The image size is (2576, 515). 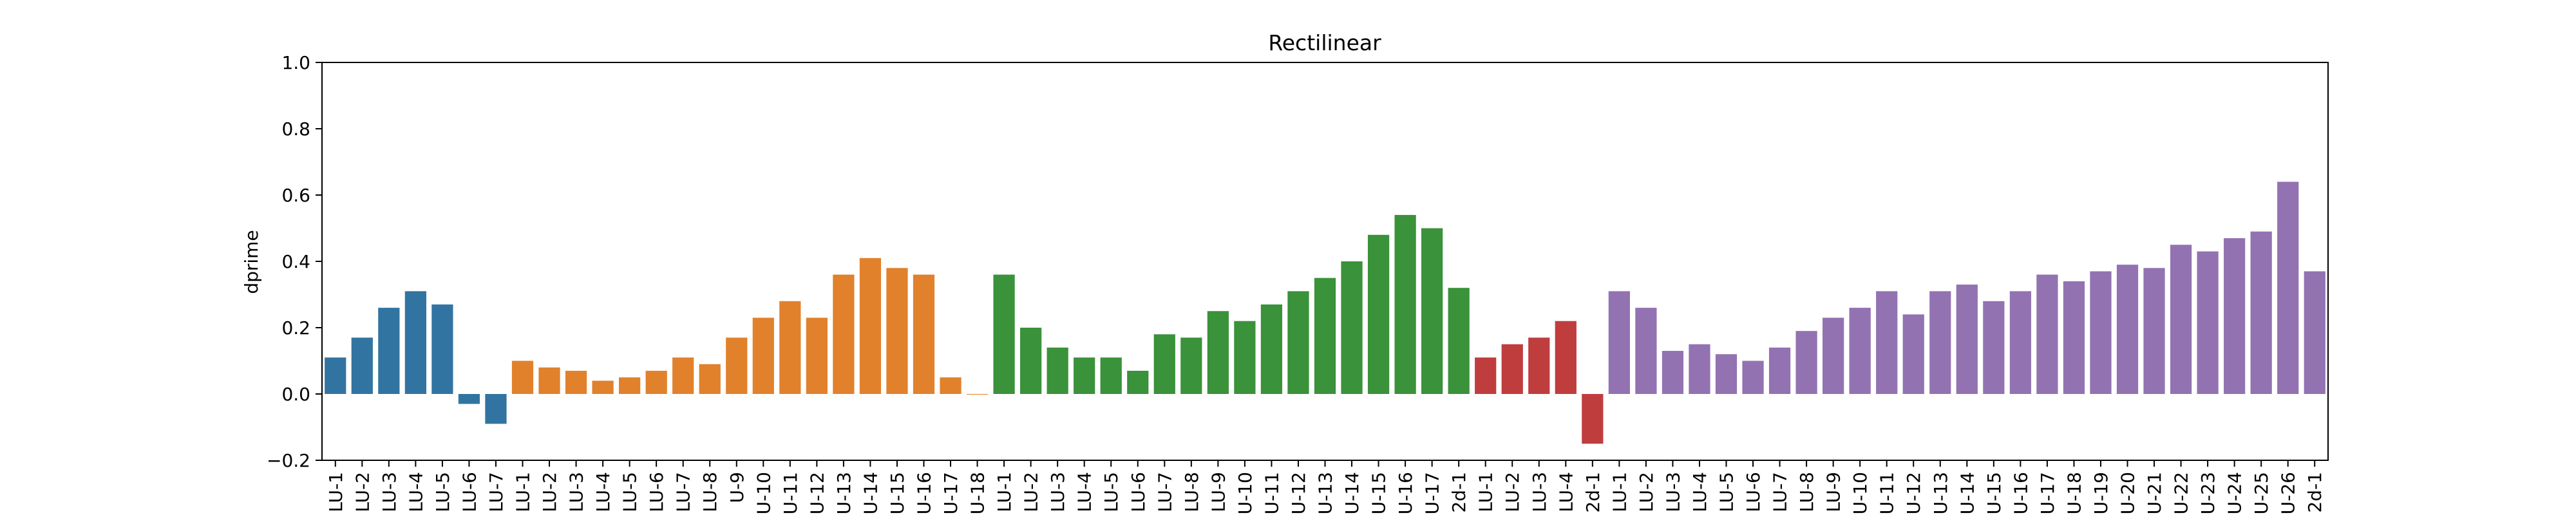 What do you see at coordinates (295, 196) in the screenshot?
I see `y-tick-label: 0.6` at bounding box center [295, 196].